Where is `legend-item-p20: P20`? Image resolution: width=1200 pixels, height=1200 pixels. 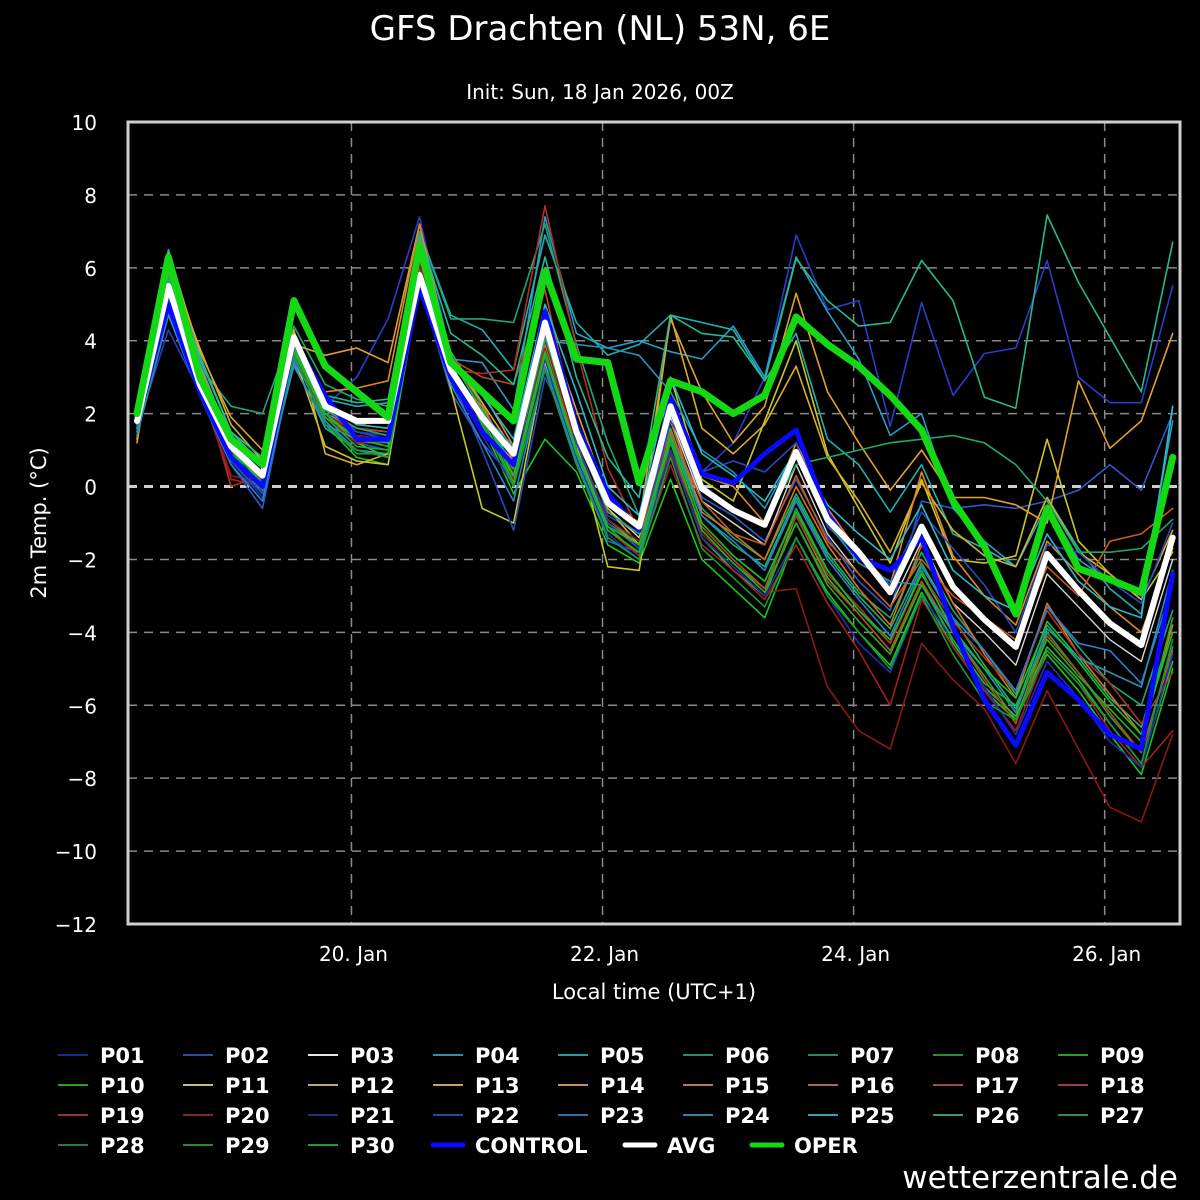
legend-item-p20: P20 is located at coordinates (226, 1116).